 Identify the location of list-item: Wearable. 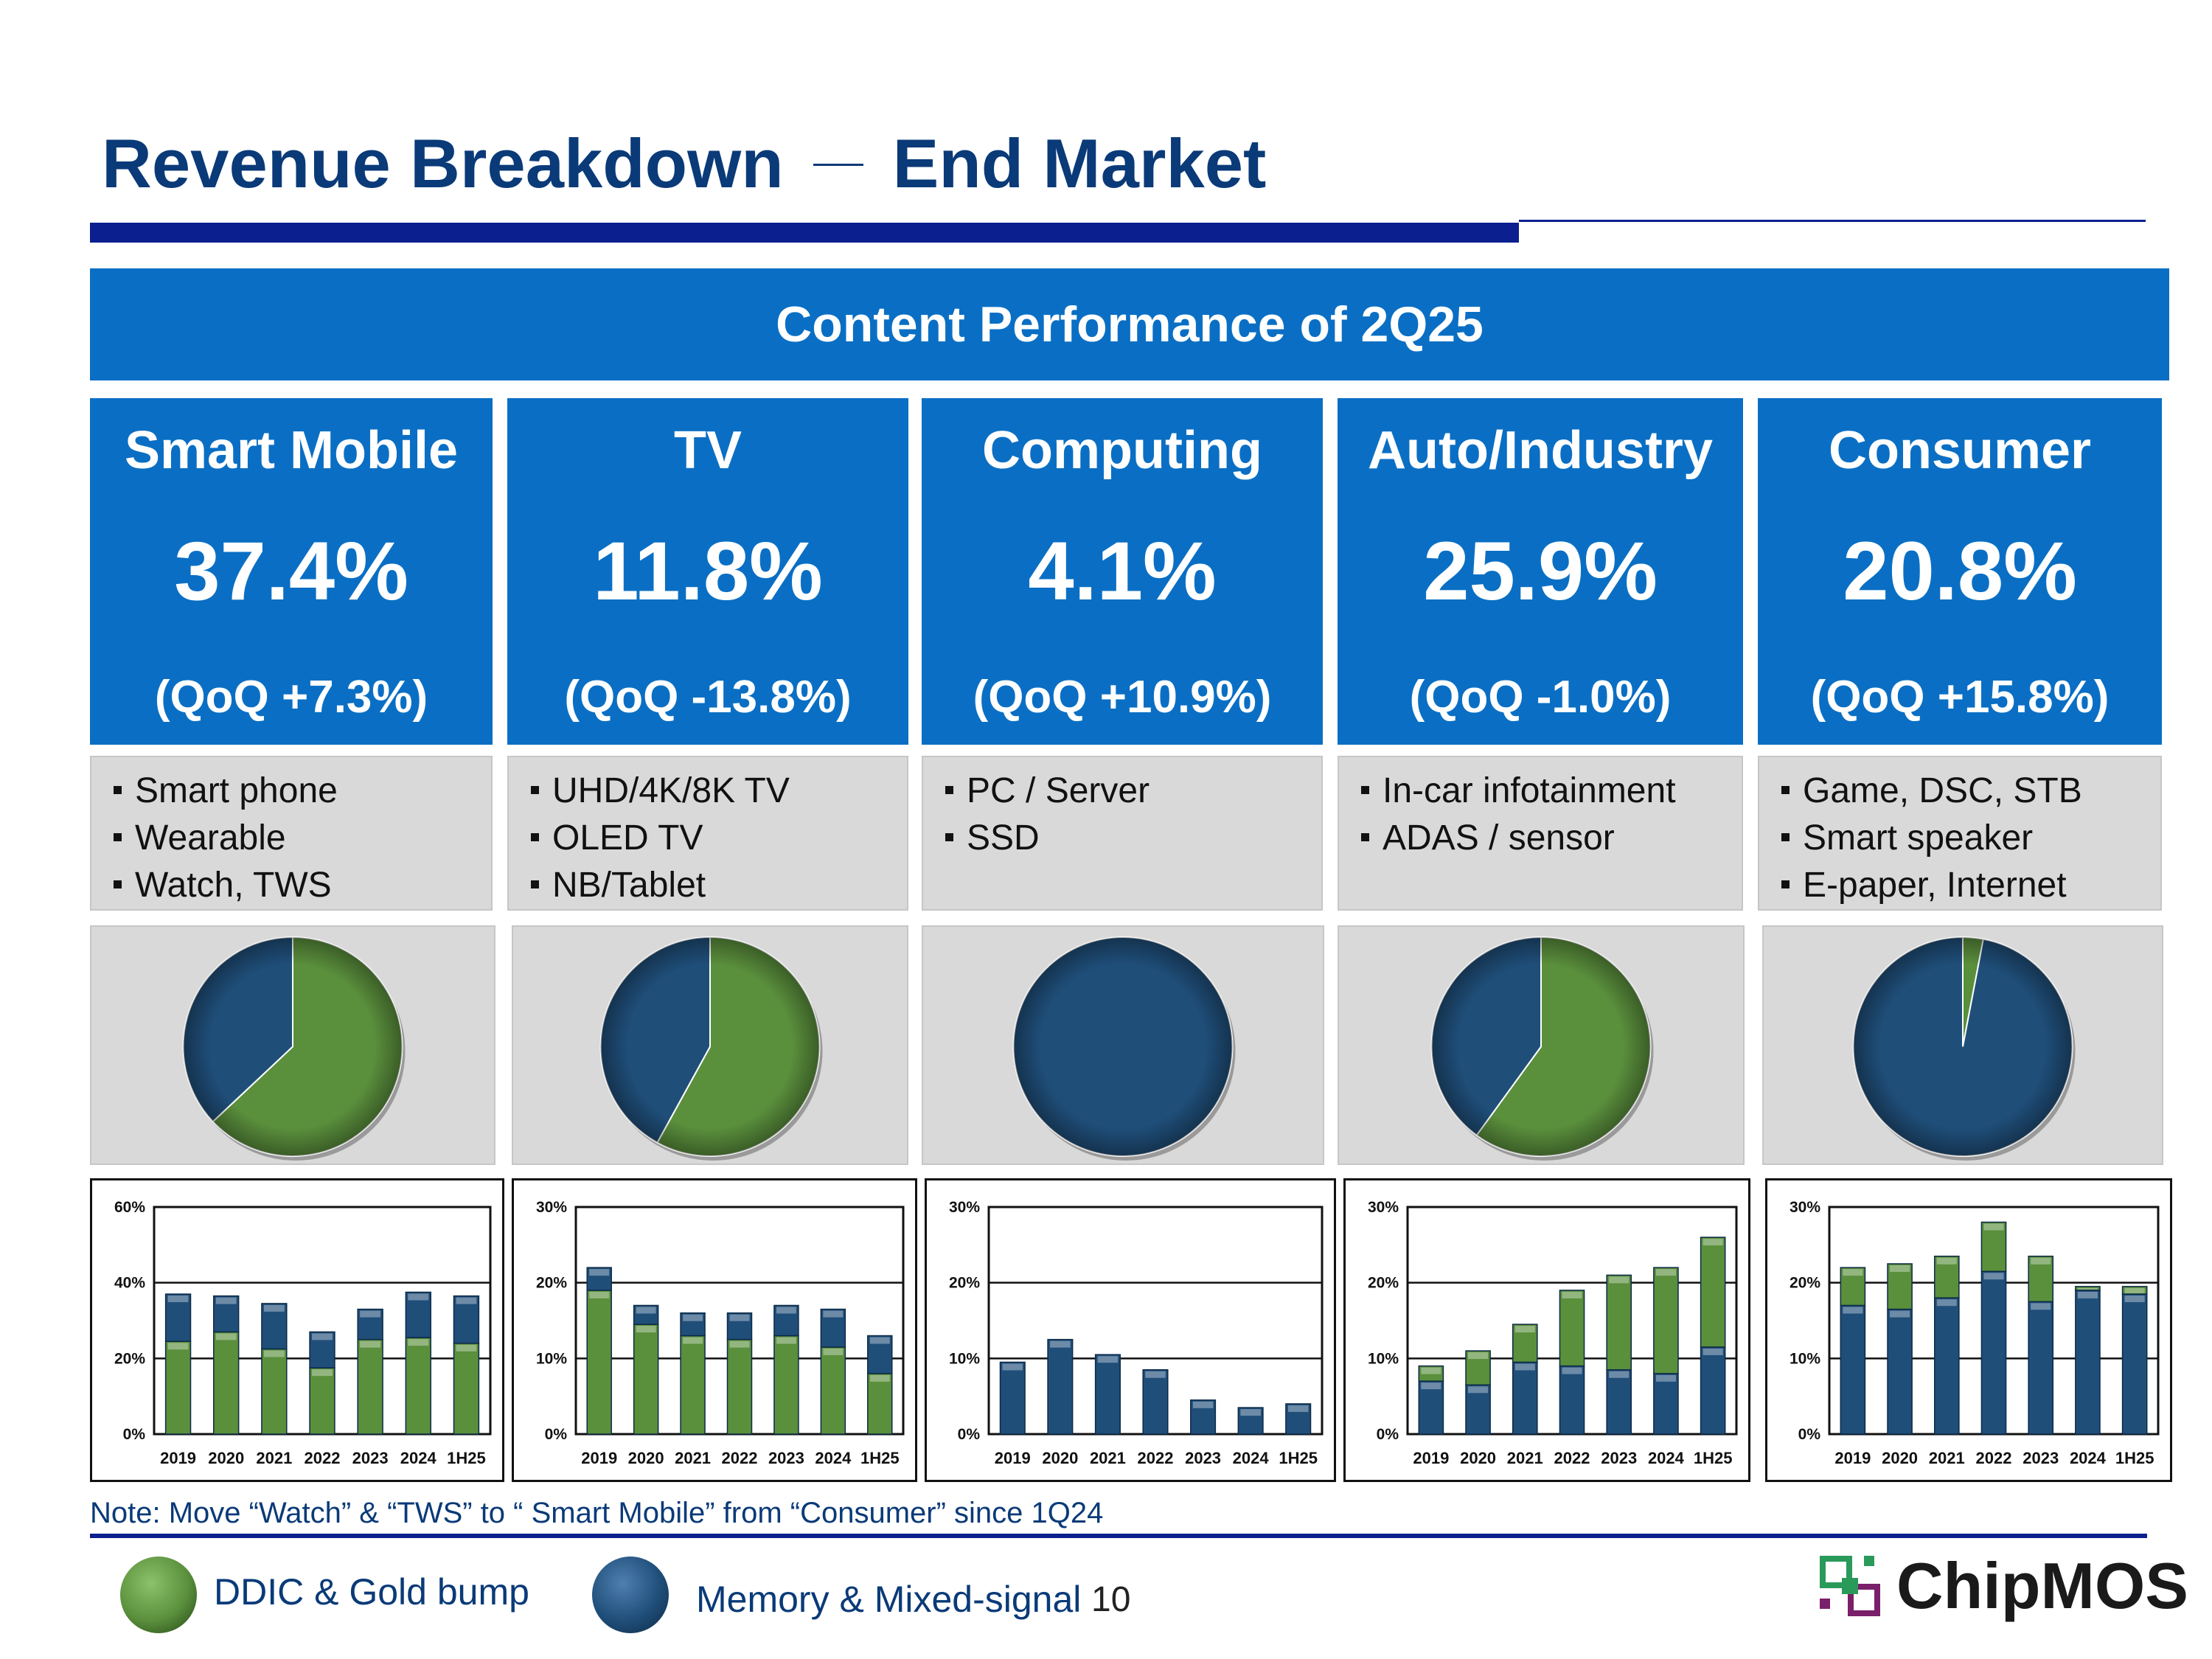
(302, 838).